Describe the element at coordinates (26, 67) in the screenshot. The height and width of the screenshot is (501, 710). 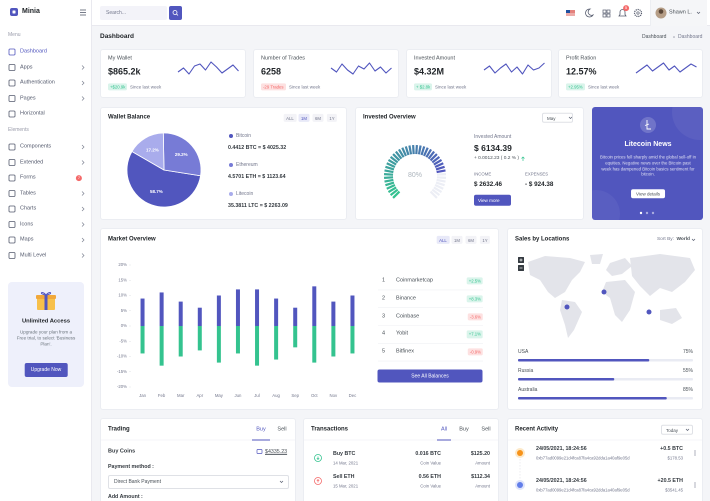
I see `menu-item: Apps` at that location.